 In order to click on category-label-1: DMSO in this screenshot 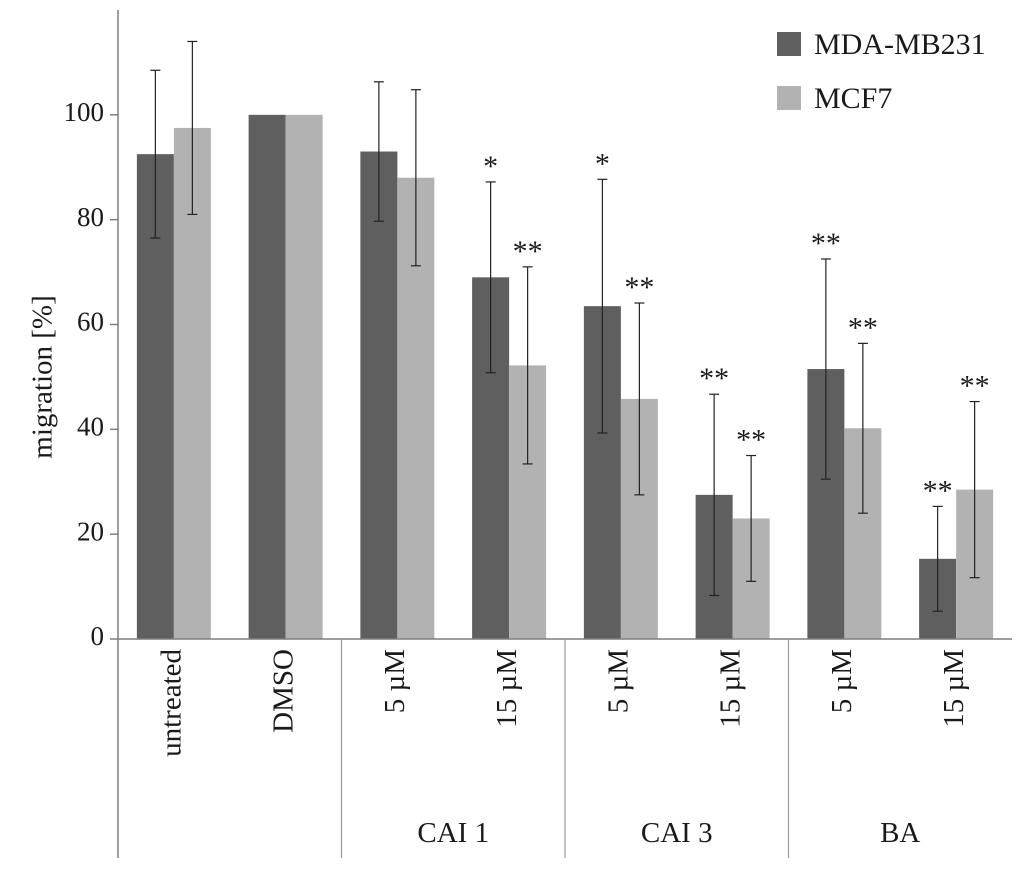, I will do `click(283, 691)`.